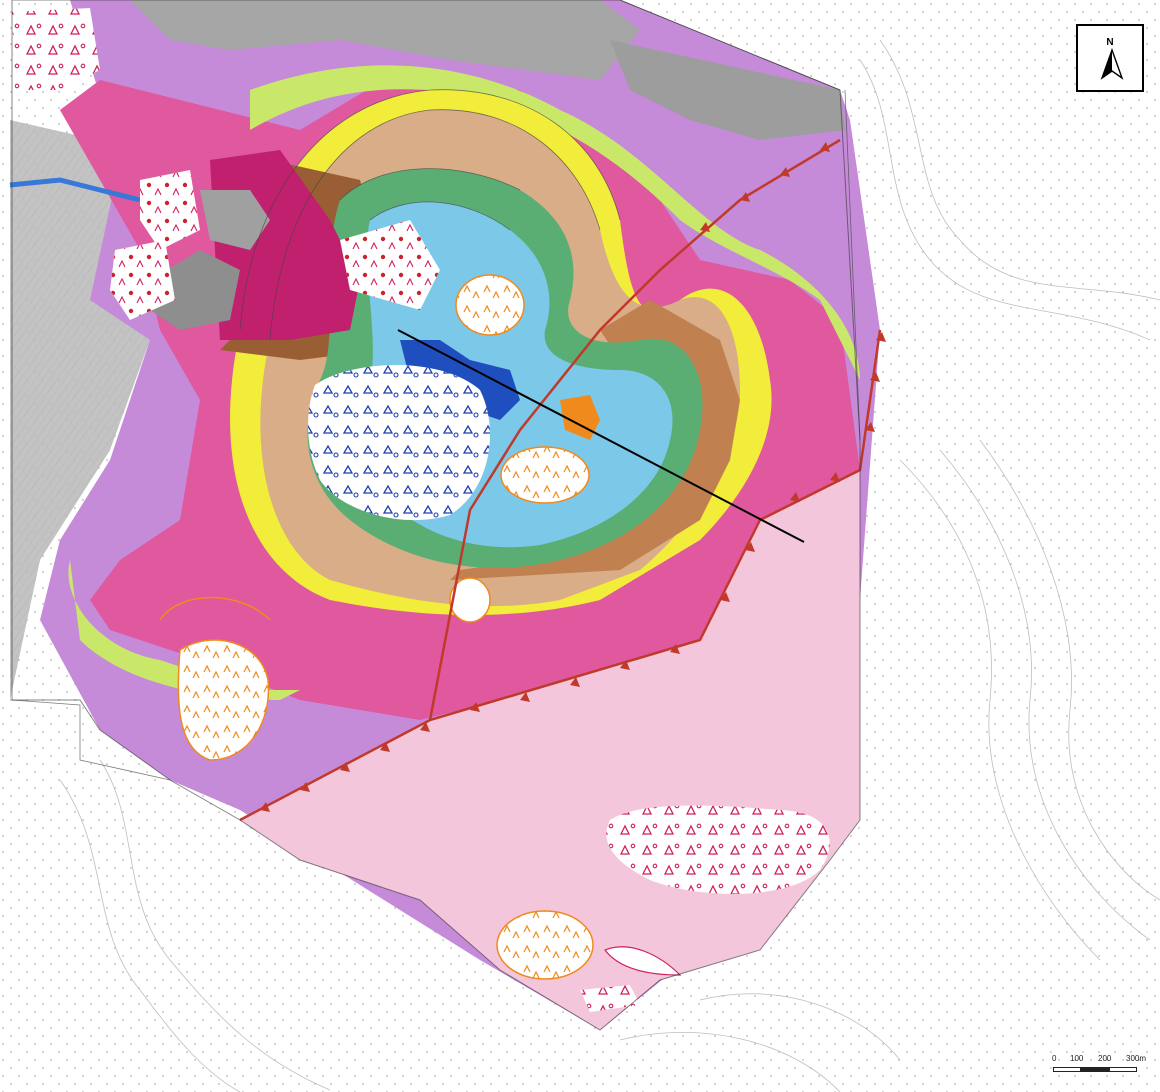 The image size is (1160, 1092). What do you see at coordinates (170, 210) in the screenshot?
I see `deposit-rock-1-pattern` at bounding box center [170, 210].